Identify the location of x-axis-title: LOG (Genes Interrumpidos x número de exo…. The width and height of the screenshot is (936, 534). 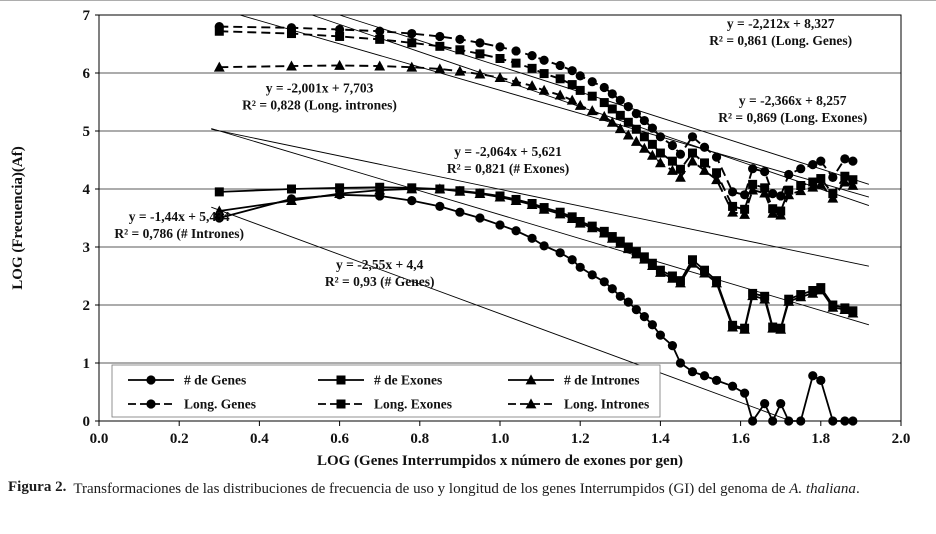
(500, 461).